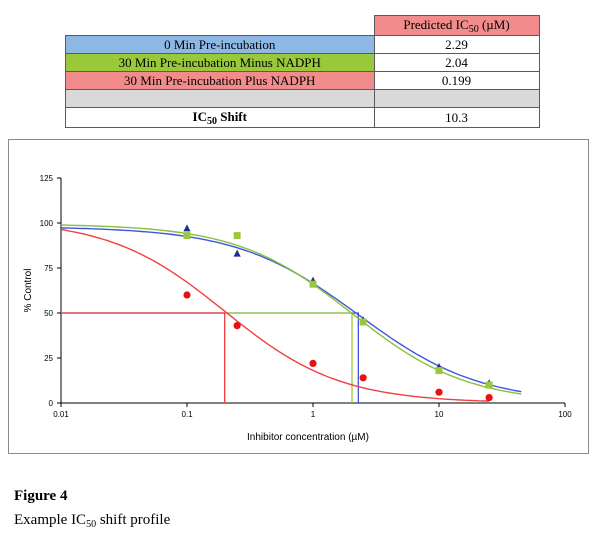 This screenshot has height=542, width=601. I want to click on header-text: Predicted IC, so click(436, 24).